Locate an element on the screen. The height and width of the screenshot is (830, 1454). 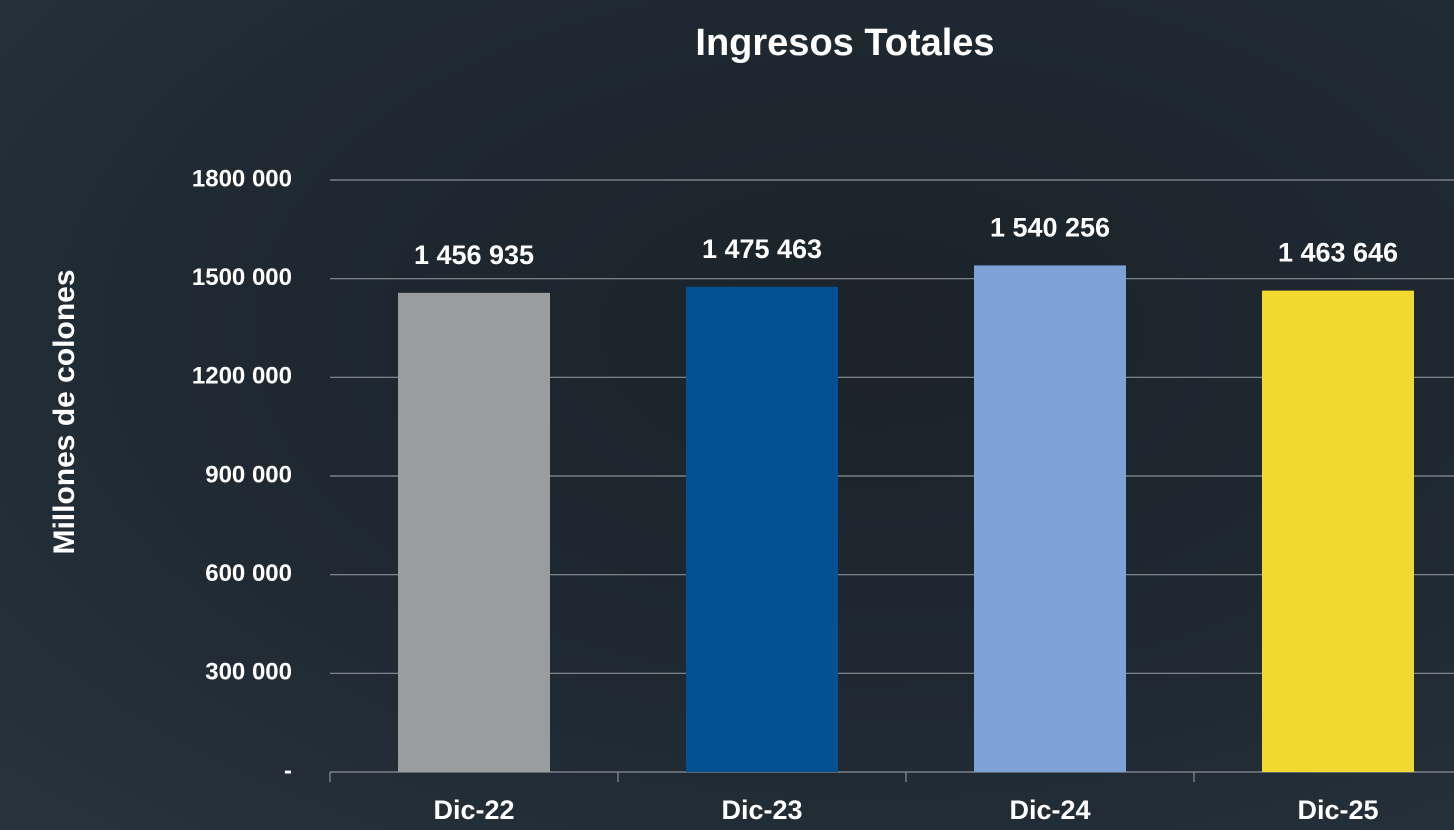
data-label: 1 456 935 is located at coordinates (474, 255).